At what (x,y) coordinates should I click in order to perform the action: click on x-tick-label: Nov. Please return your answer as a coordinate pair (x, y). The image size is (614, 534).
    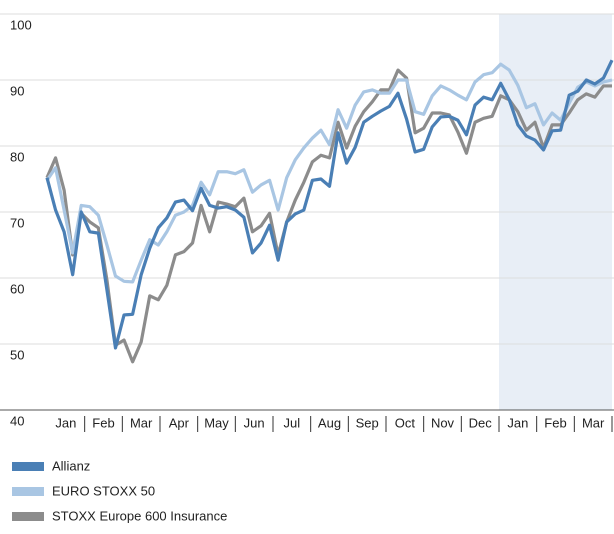
    Looking at the image, I should click on (443, 422).